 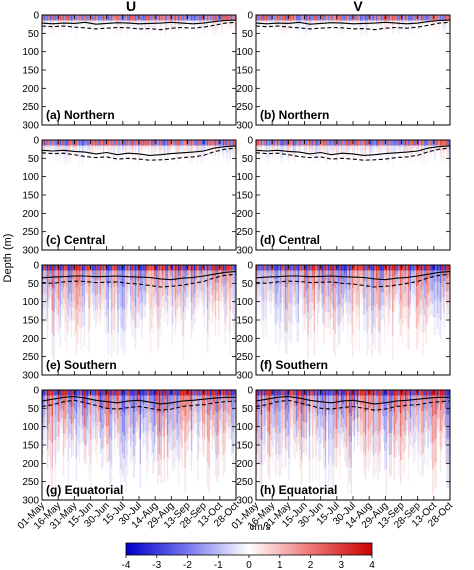 I want to click on solid-depth-line, so click(x=139, y=150).